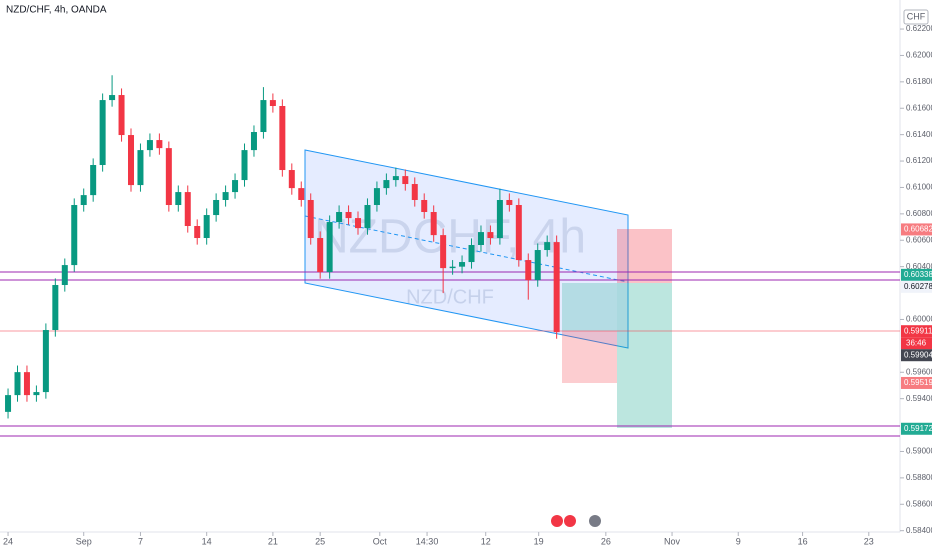 Image resolution: width=932 pixels, height=550 pixels. What do you see at coordinates (539, 541) in the screenshot?
I see `x-tick-label: 19` at bounding box center [539, 541].